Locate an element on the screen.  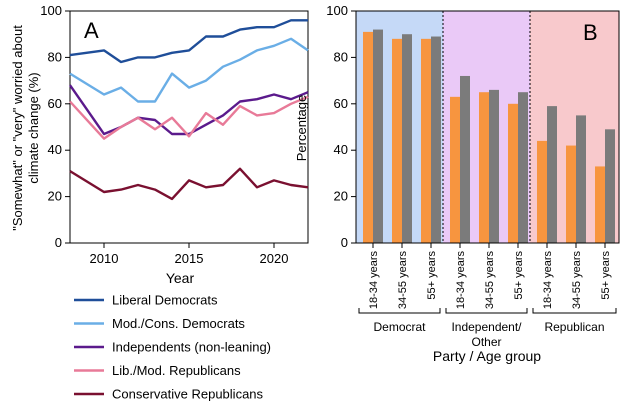
panel-b-ylabel: Percentage is located at coordinates (301, 128).